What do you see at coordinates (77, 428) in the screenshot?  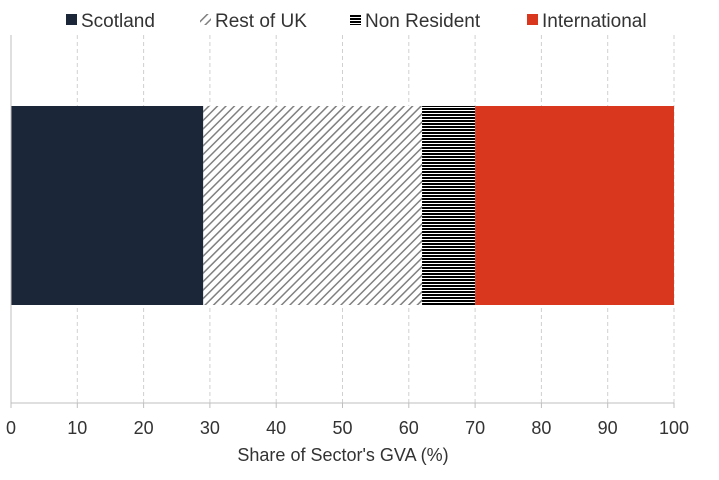 I see `x-tick-label-10: 10` at bounding box center [77, 428].